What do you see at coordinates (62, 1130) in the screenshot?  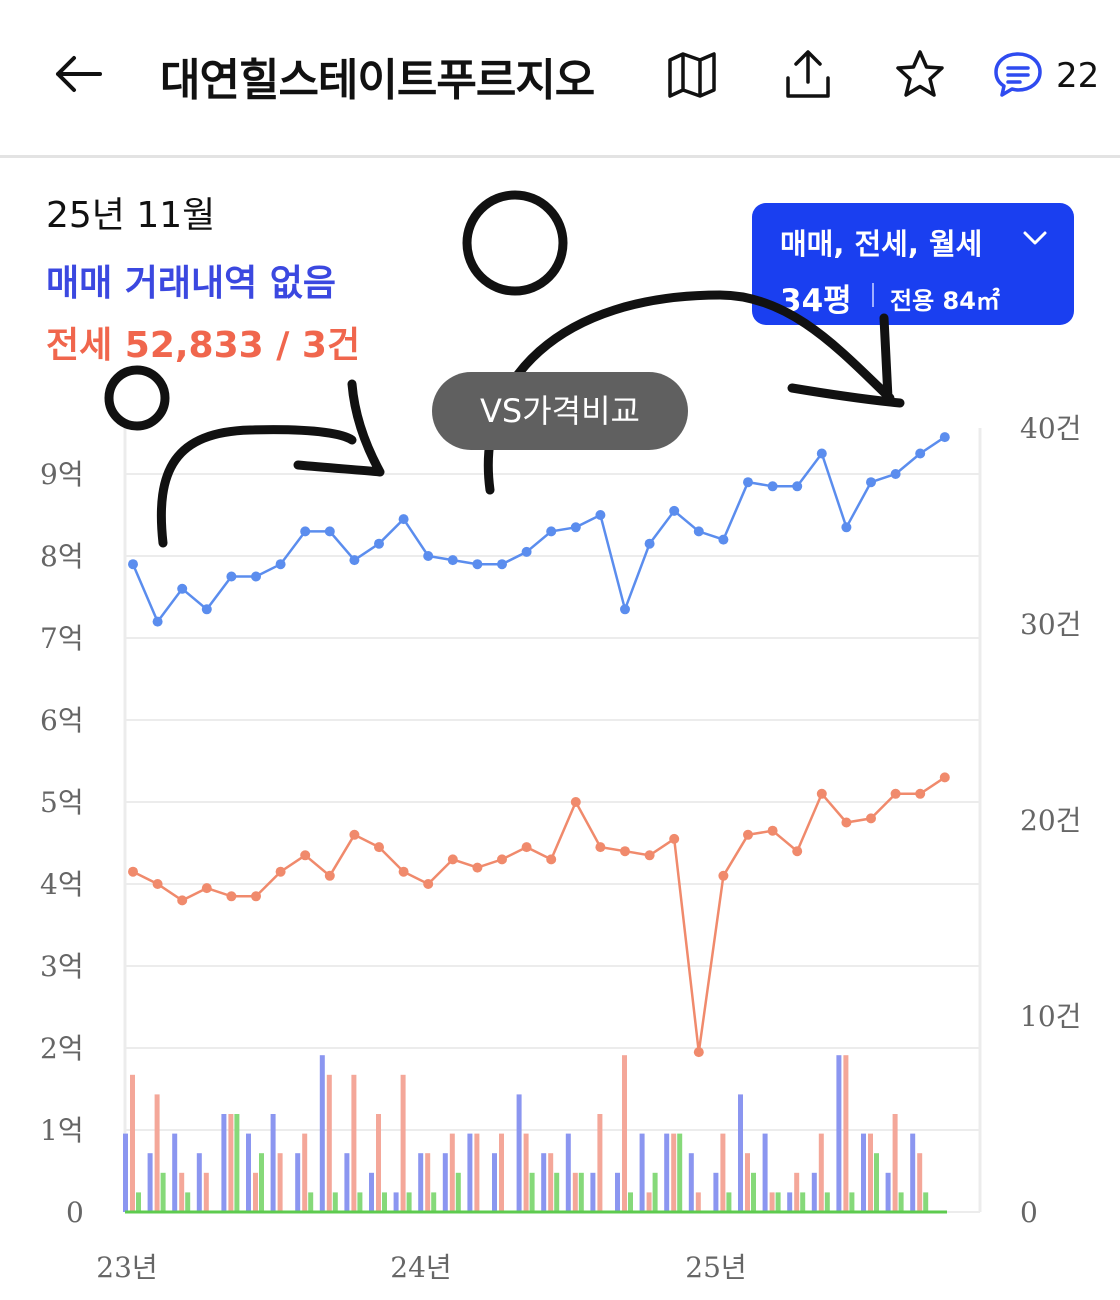 I see `y-tick-label: 1억` at bounding box center [62, 1130].